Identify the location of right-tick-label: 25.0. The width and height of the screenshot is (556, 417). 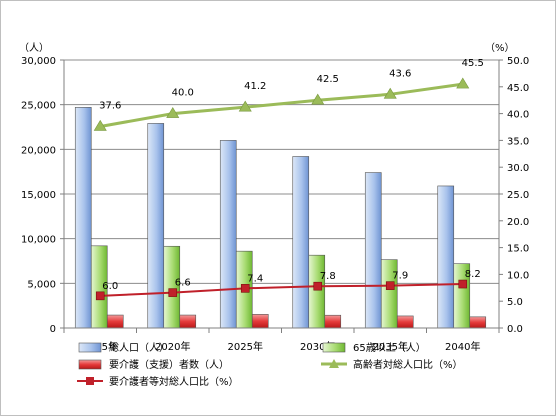
(518, 195).